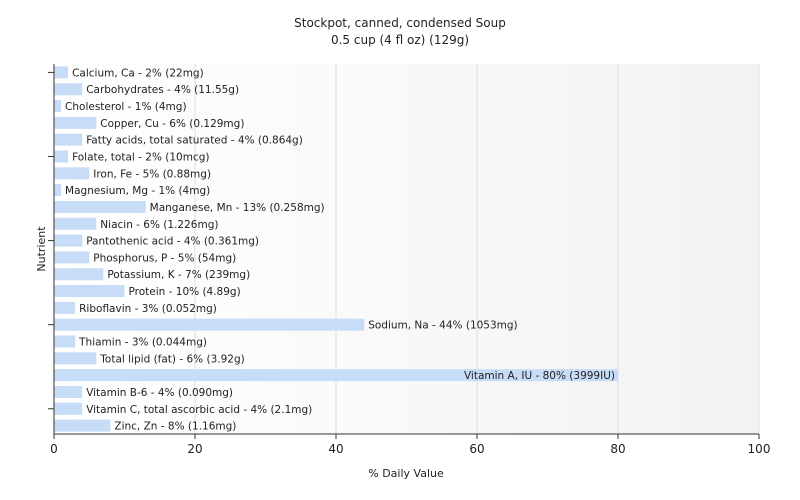  I want to click on bar-label: Riboflavin - 3% (0.052mg), so click(148, 309).